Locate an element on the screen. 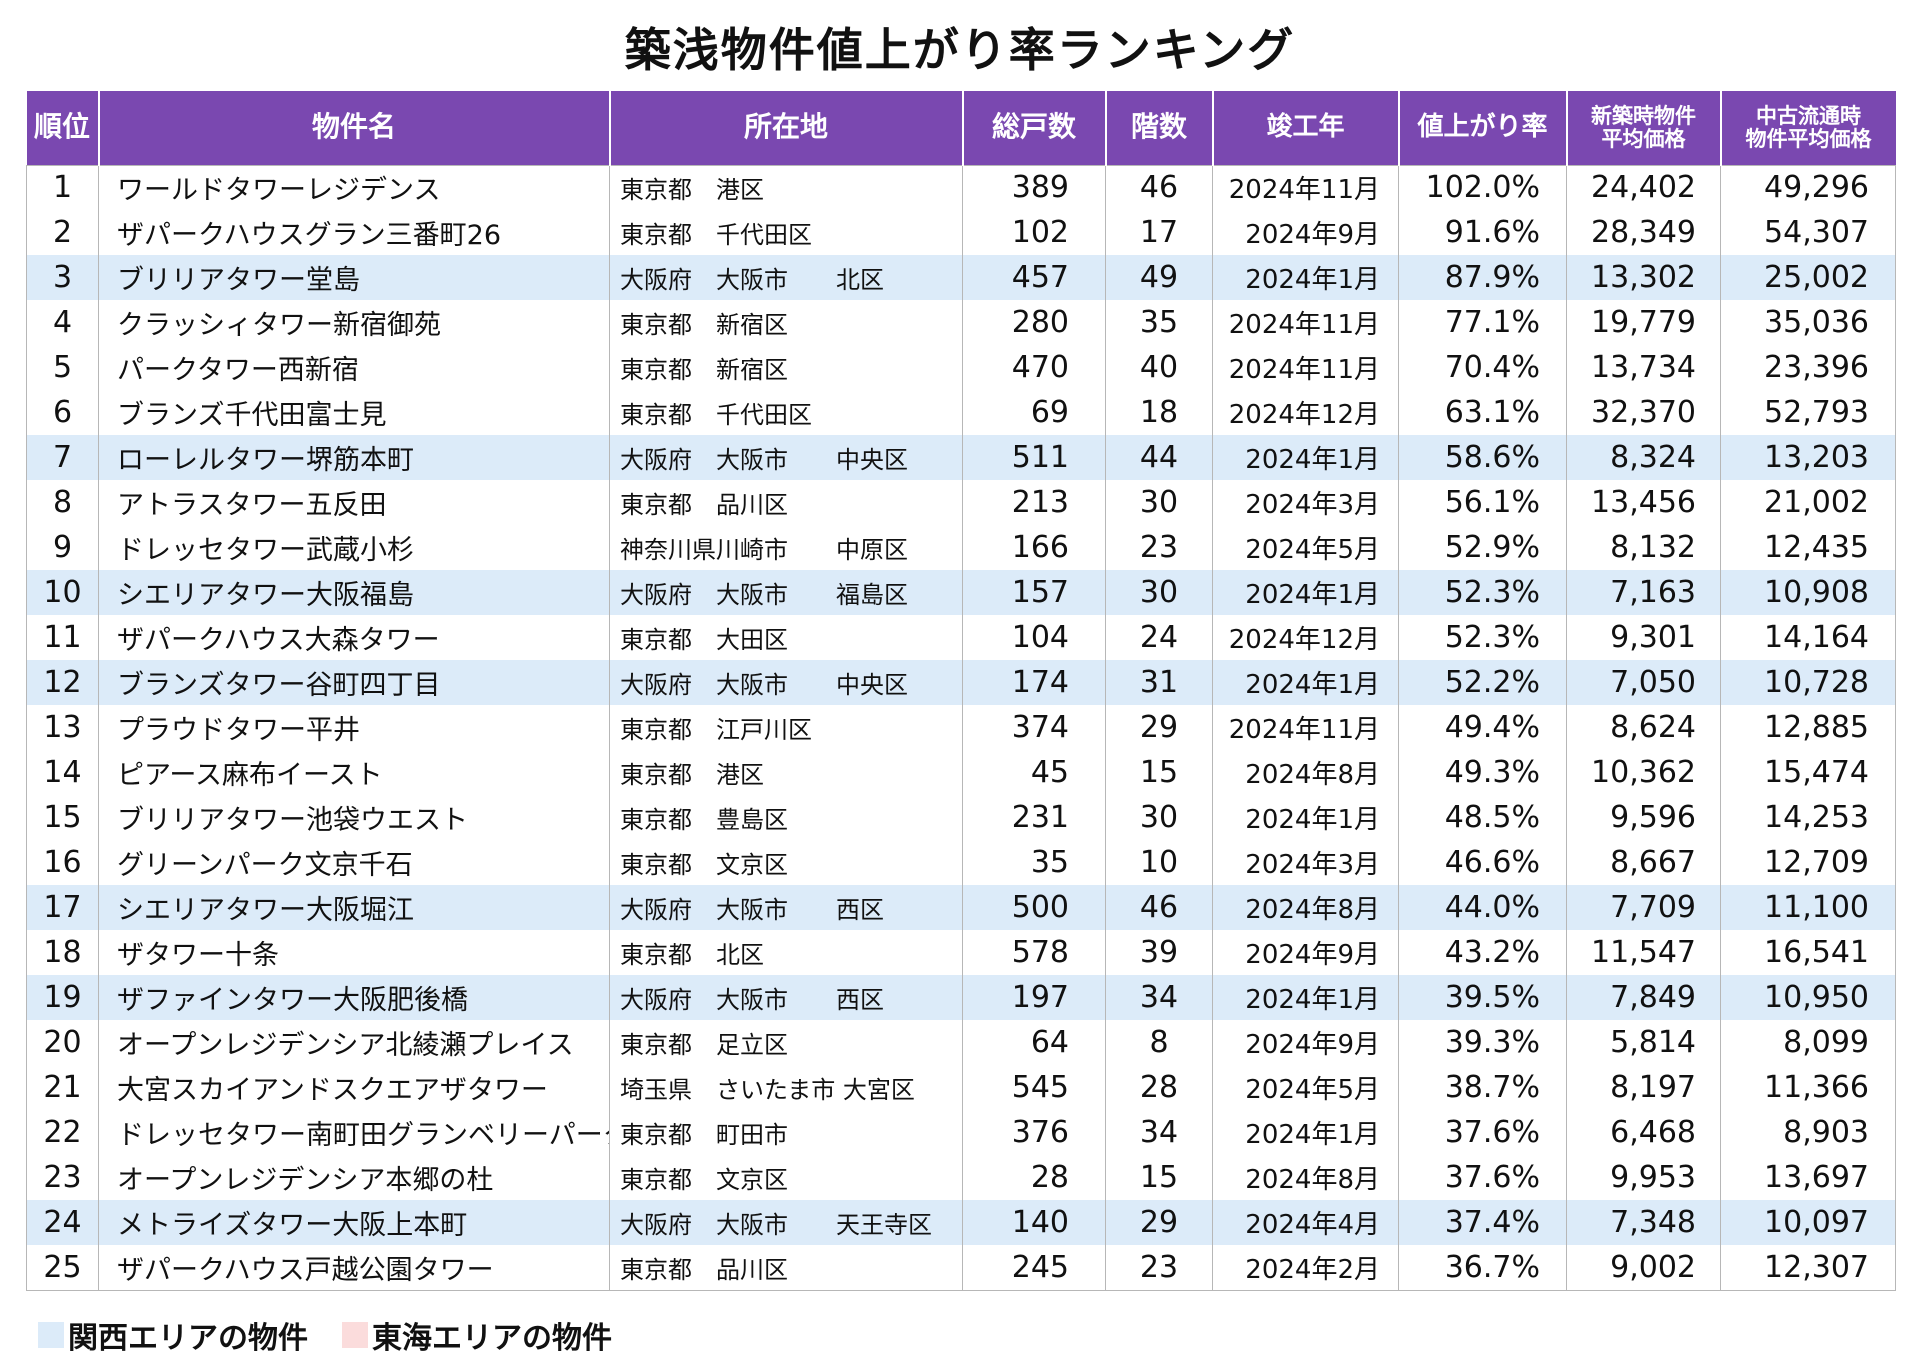 The height and width of the screenshot is (1368, 1920). cell-rank: 7 is located at coordinates (62, 457).